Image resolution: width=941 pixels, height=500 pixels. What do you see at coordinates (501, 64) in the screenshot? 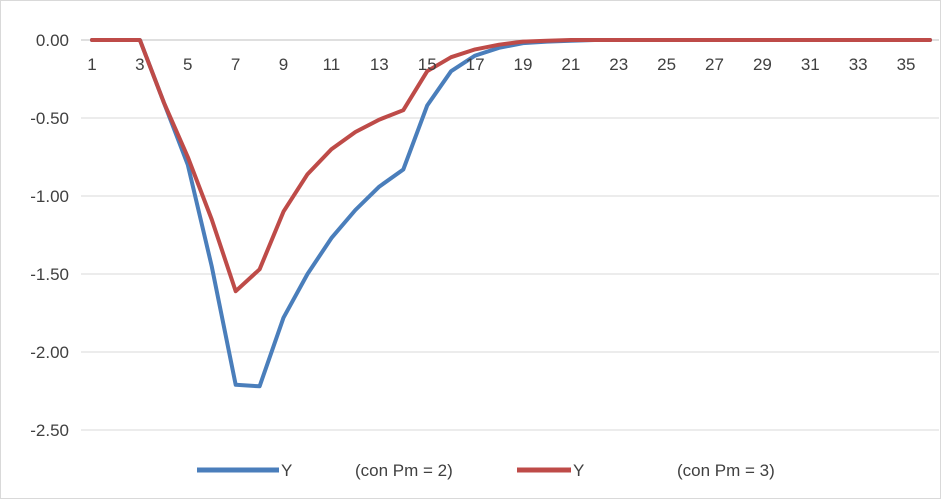
I see `x-axis-ticks: 1 3 5 7 9 11 13 15 17 19 21 23 25 27 29 31 33 35` at bounding box center [501, 64].